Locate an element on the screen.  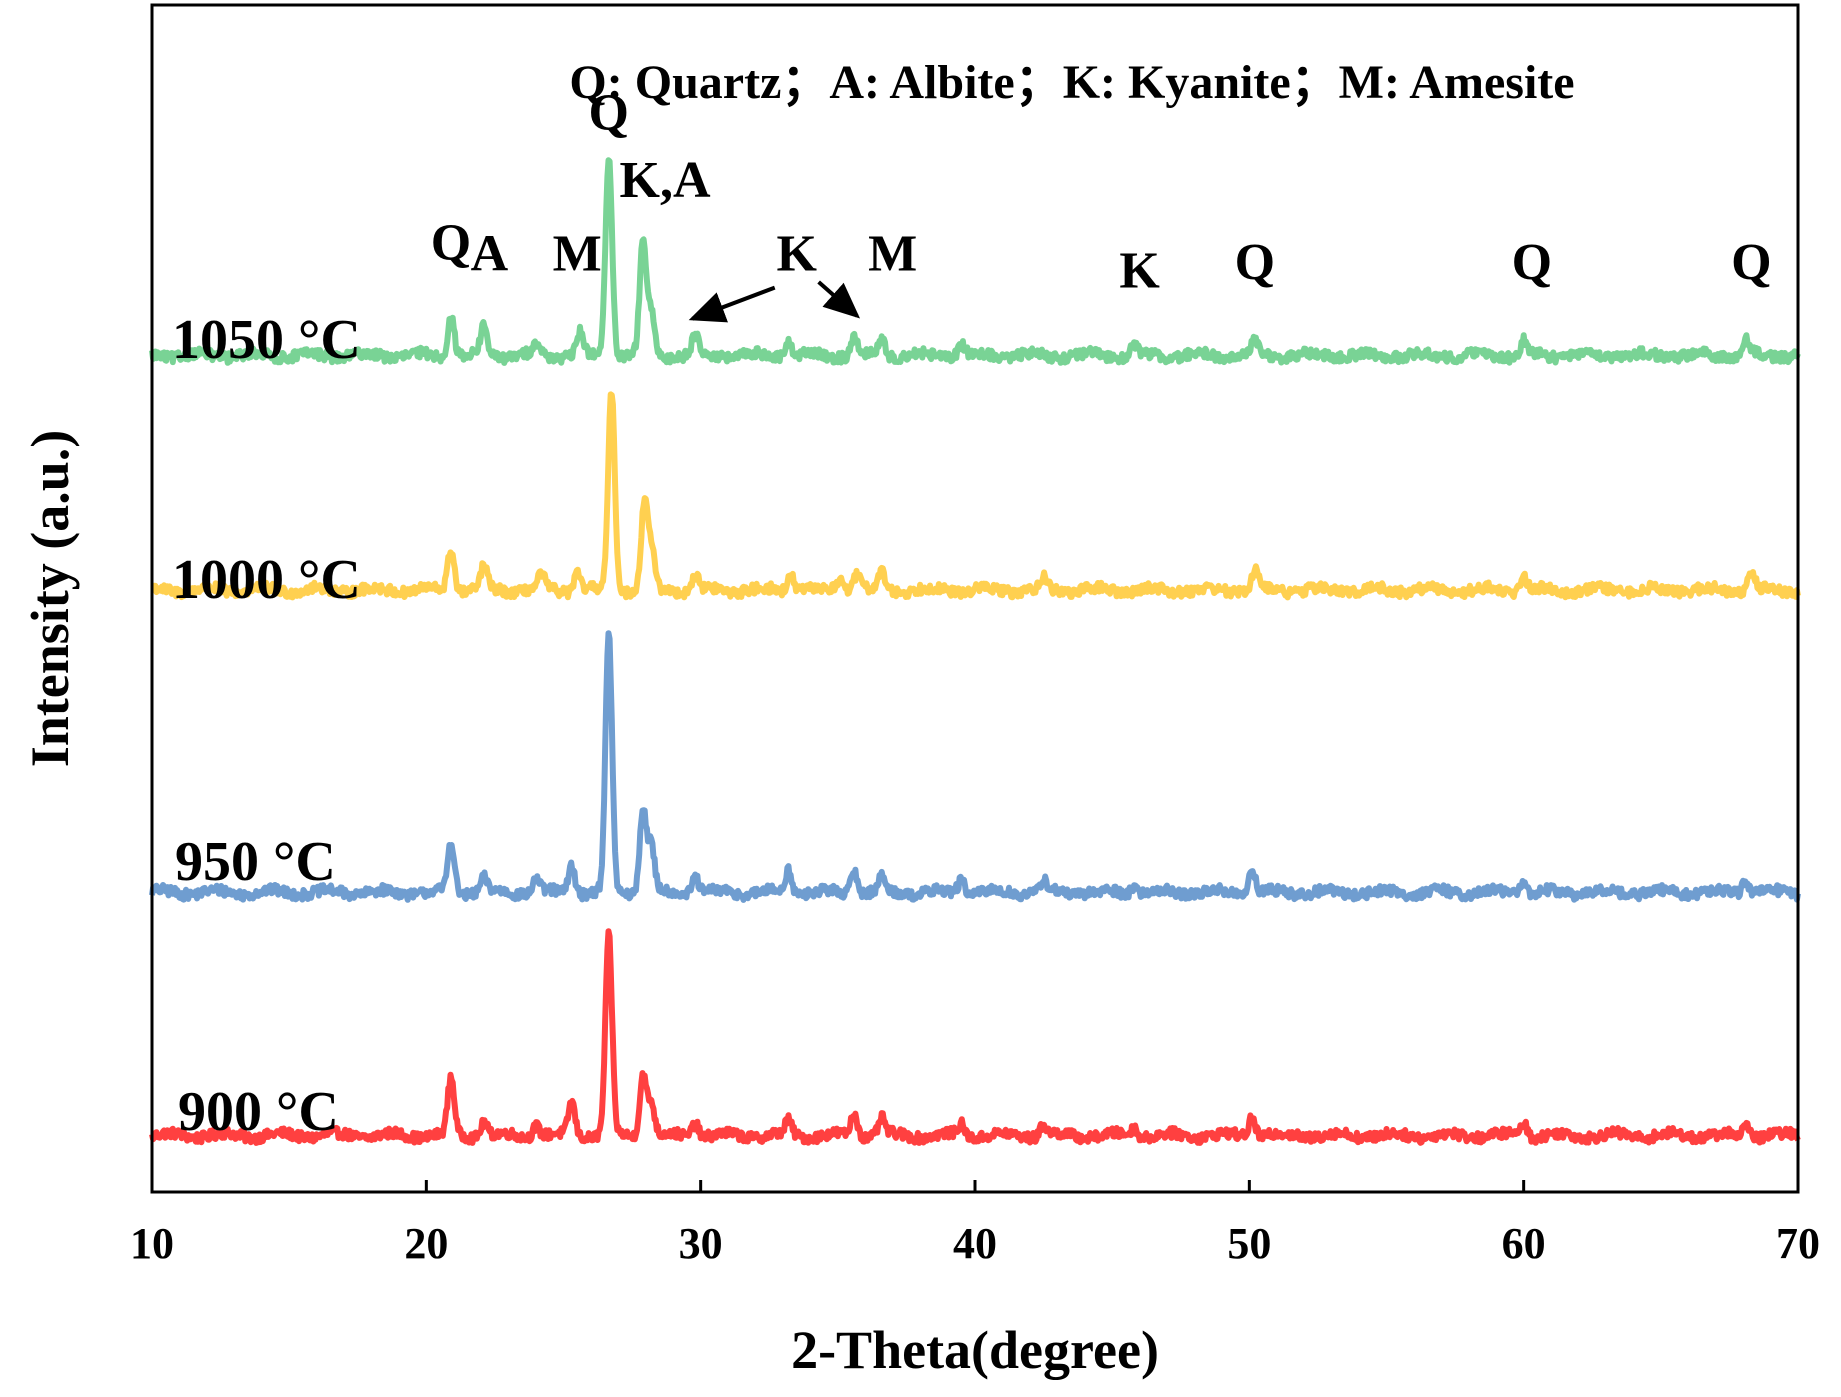
series-label-950: 950 °C is located at coordinates (255, 862).